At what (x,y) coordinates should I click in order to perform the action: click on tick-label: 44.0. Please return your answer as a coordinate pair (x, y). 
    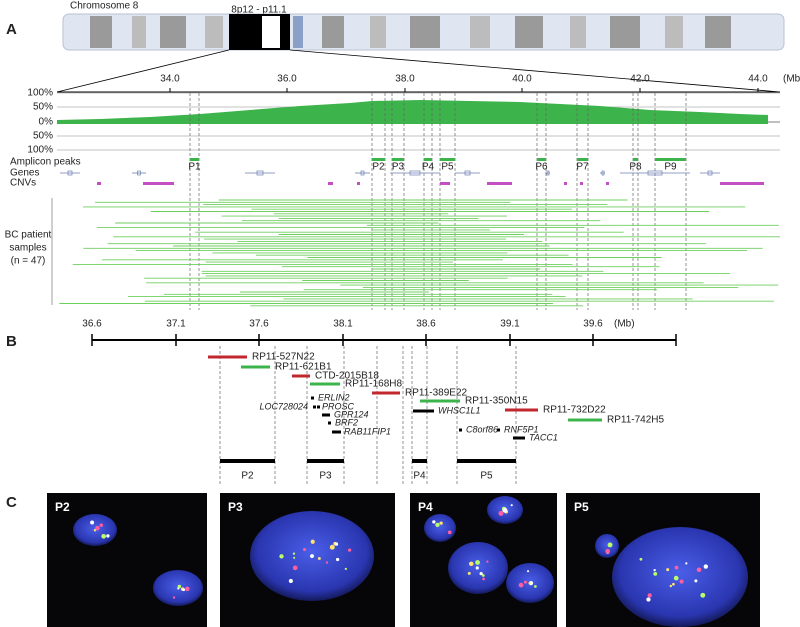
    Looking at the image, I should click on (758, 79).